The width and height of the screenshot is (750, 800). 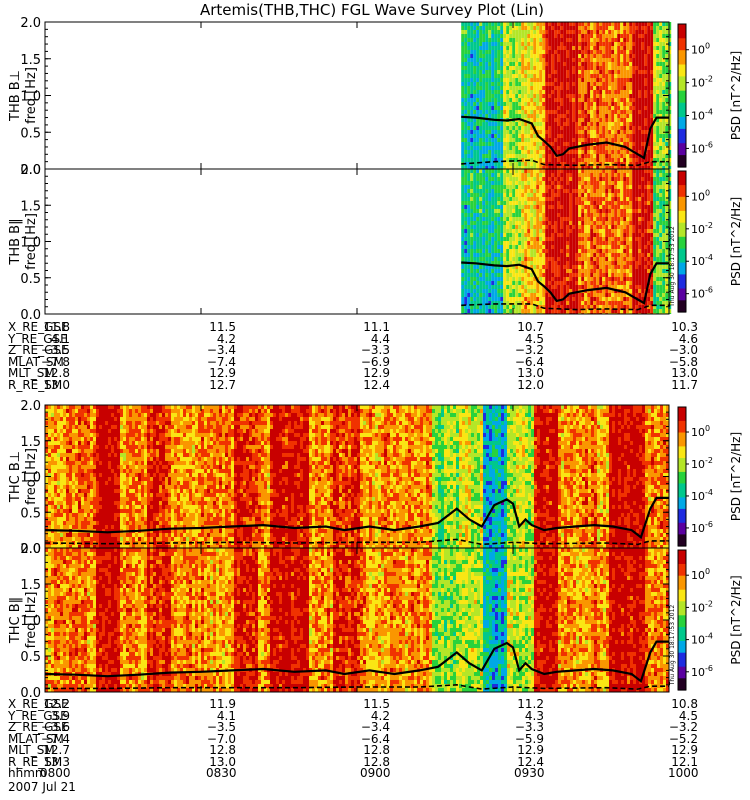 I want to click on ephemeris-row: X_RE_GSE 12.2 11.9 11.5 11.2 10.8, so click(x=353, y=704).